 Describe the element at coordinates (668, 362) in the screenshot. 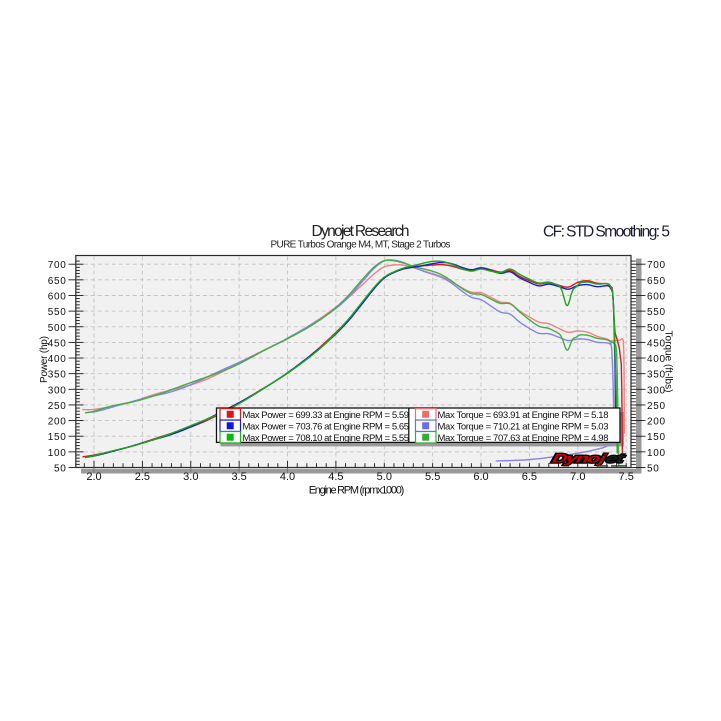

I see `svg-text: Torque (ft-lbs)` at that location.